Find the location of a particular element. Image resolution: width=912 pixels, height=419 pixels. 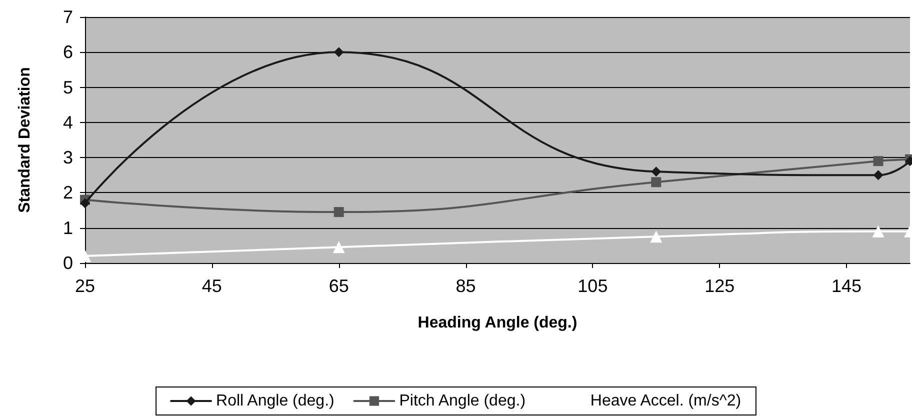

x-tick-label: 105 is located at coordinates (593, 286).